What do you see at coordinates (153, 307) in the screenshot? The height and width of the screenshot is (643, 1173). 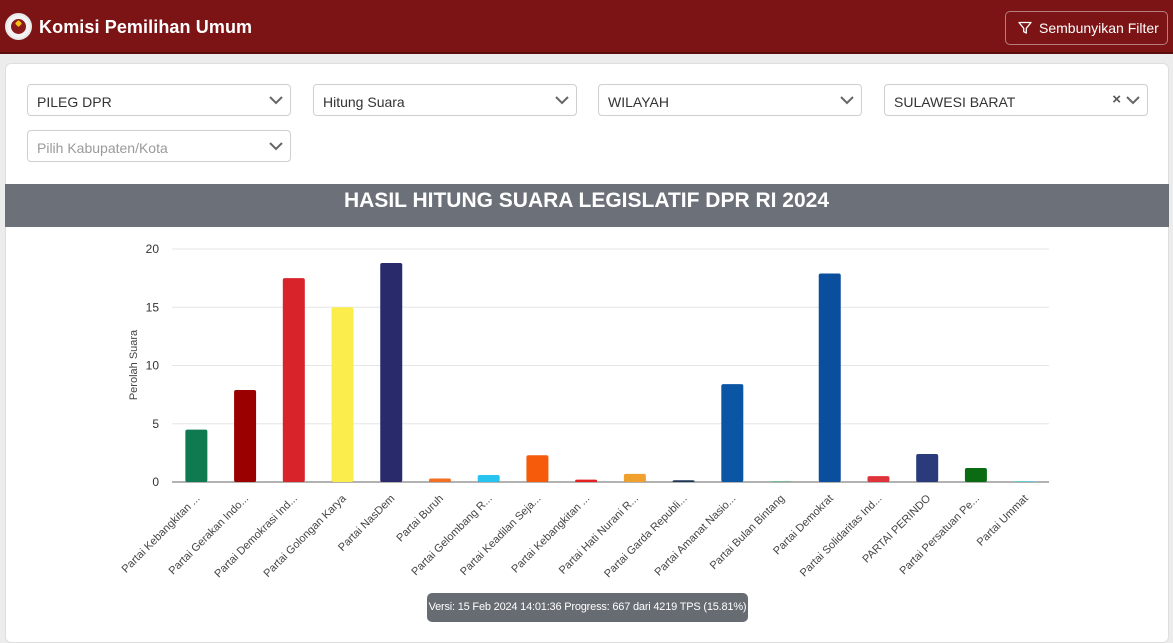 I see `y-tick-label: 15` at bounding box center [153, 307].